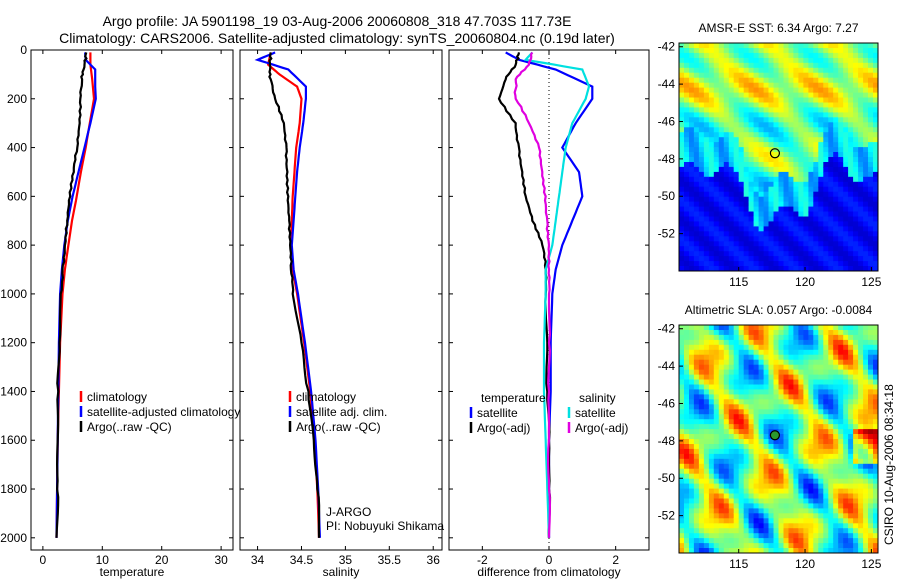  I want to click on y-tick-label: 1000, so click(13, 294).